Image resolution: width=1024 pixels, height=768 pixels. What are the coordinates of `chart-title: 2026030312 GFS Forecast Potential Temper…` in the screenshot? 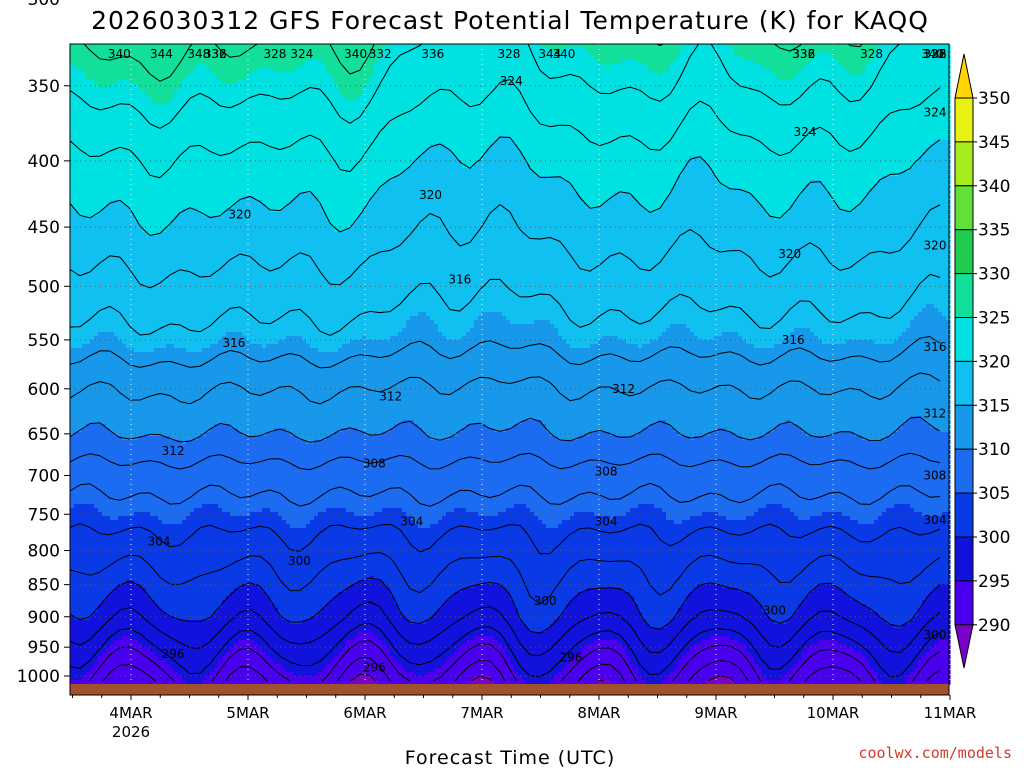 It's located at (510, 20).